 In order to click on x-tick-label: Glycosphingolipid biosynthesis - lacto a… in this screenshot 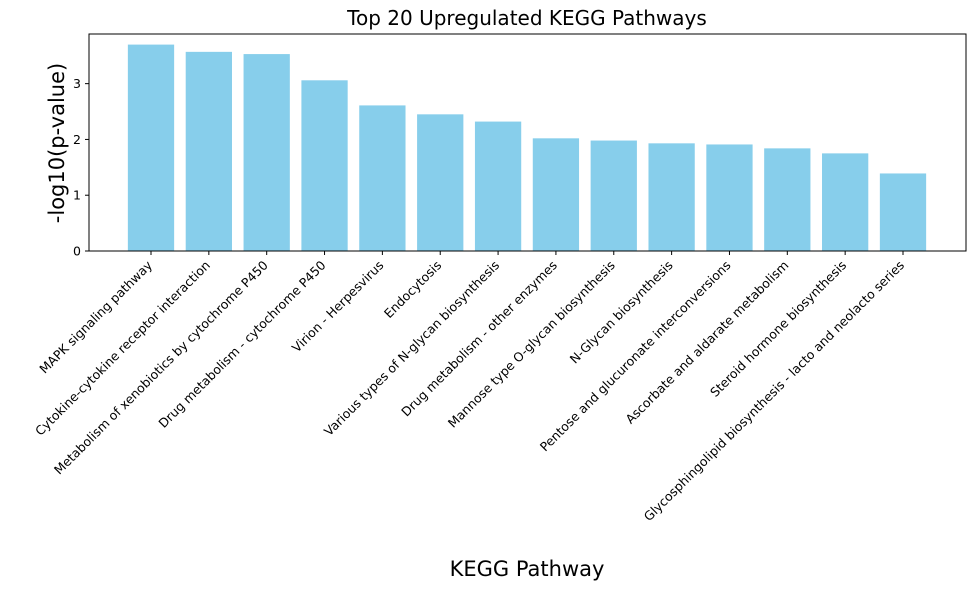, I will do `click(774, 391)`.